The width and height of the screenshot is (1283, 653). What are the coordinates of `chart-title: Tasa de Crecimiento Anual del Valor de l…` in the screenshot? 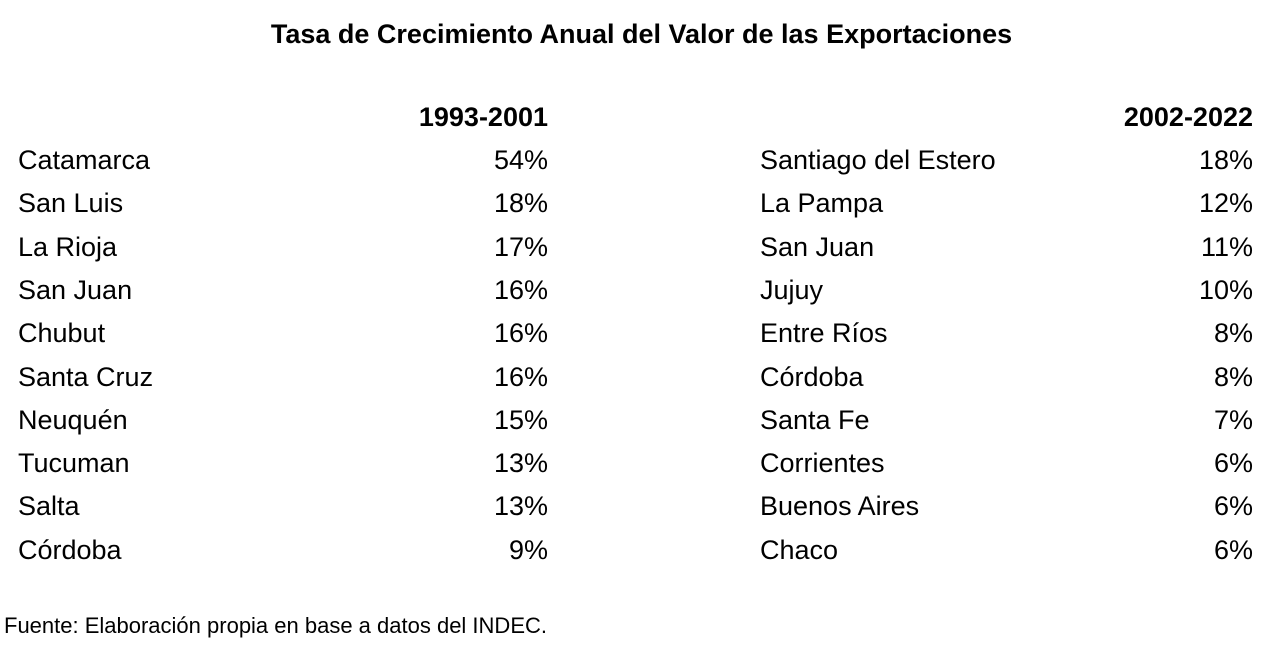 It's located at (641, 34).